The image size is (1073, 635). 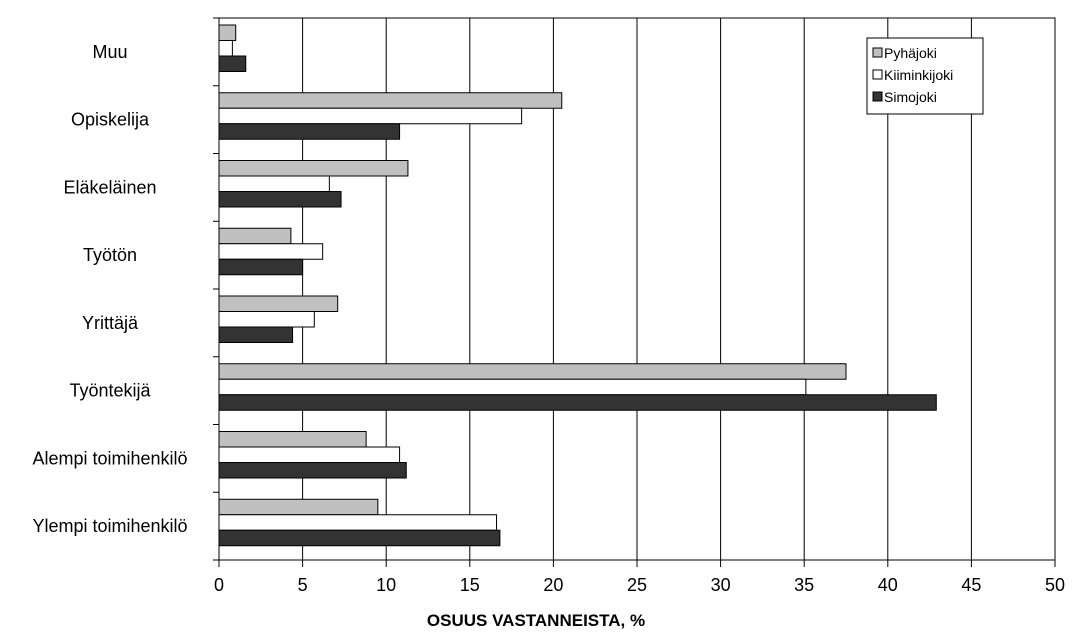 I want to click on bar-pyhäjoki-5, so click(x=532, y=371).